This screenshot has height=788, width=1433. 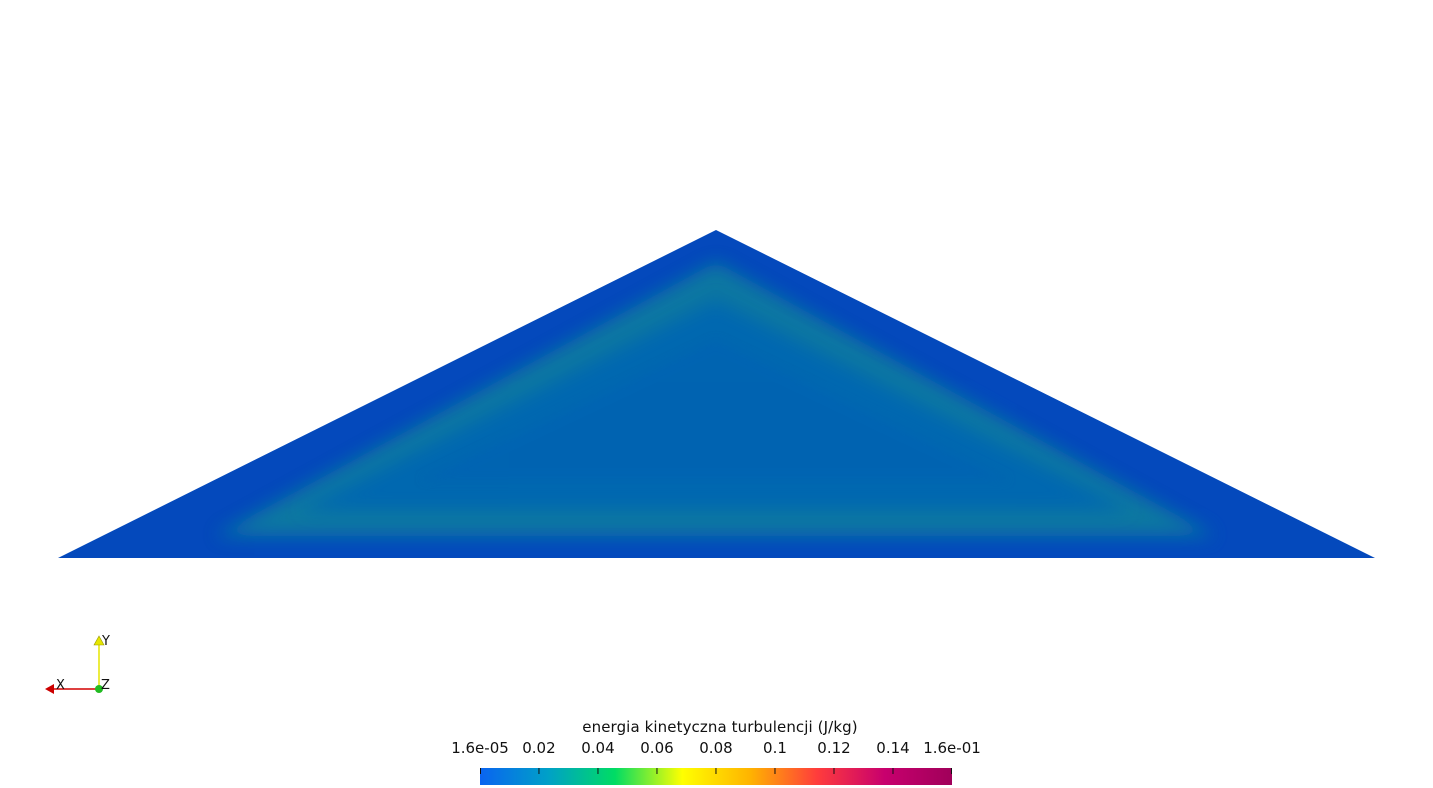 What do you see at coordinates (775, 748) in the screenshot?
I see `scalar-bar-tick-label: 0.1` at bounding box center [775, 748].